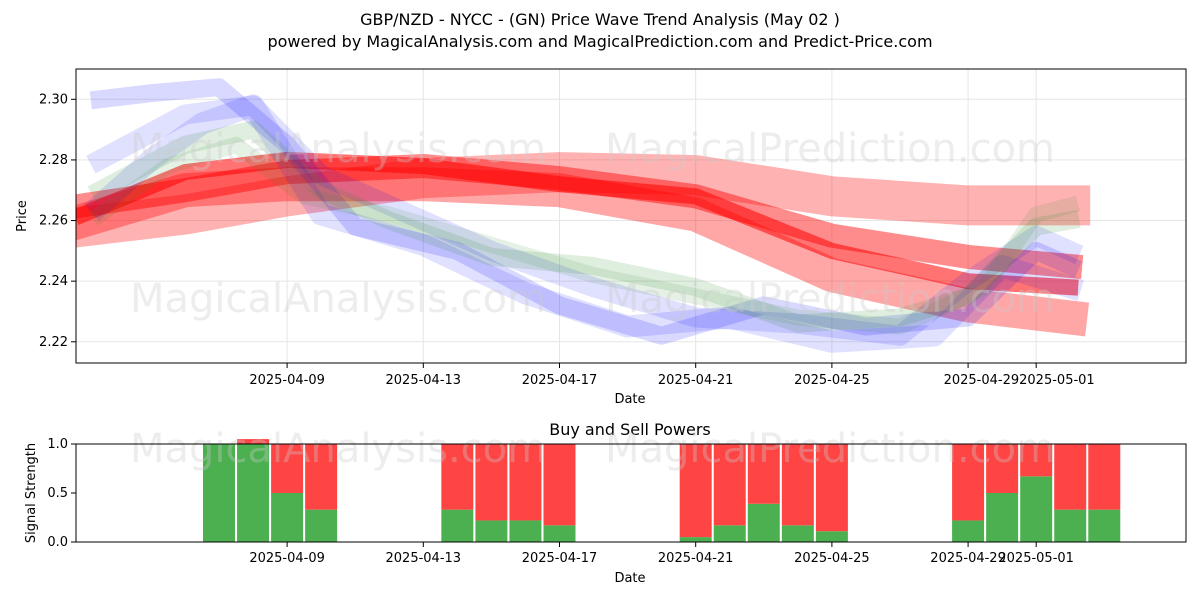 This screenshot has height=600, width=1200. Describe the element at coordinates (424, 380) in the screenshot. I see `price-x-tick-label: 2025-04-13` at that location.